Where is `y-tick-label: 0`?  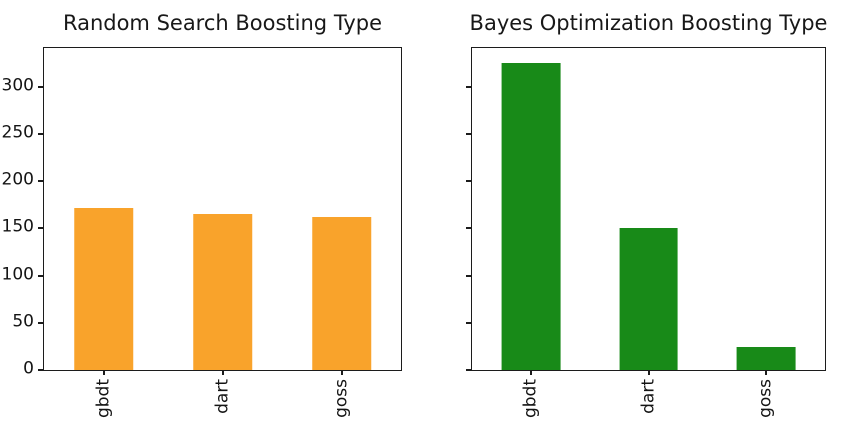 y-tick-label: 0 is located at coordinates (28, 368).